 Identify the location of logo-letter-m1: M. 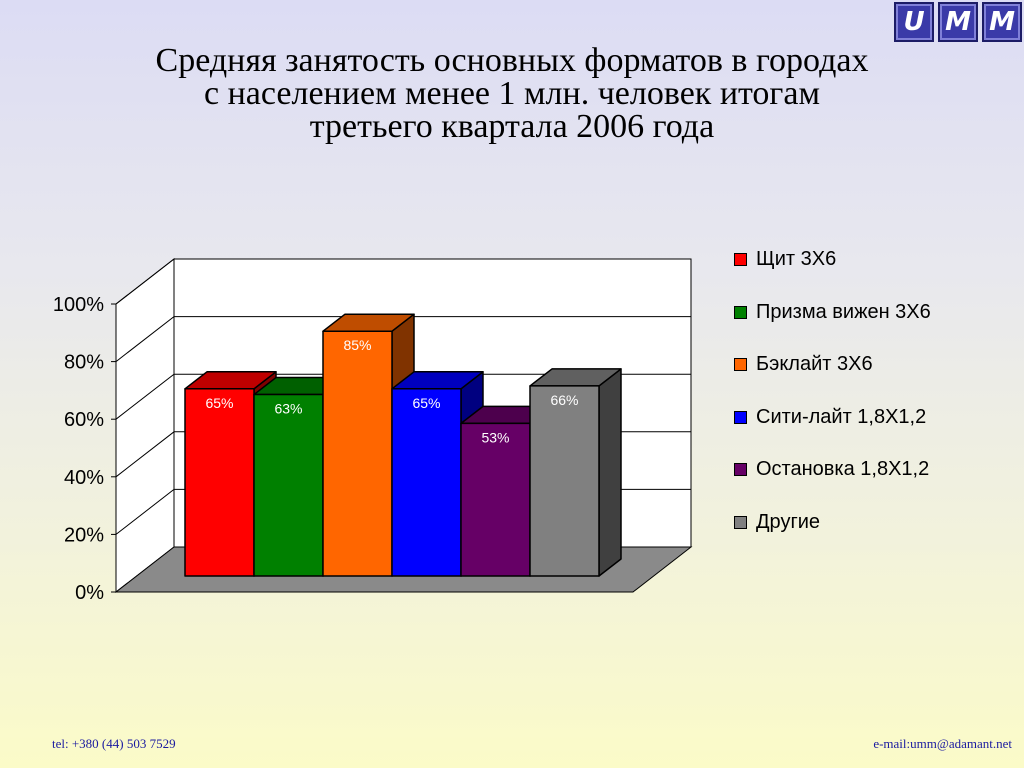
(958, 22).